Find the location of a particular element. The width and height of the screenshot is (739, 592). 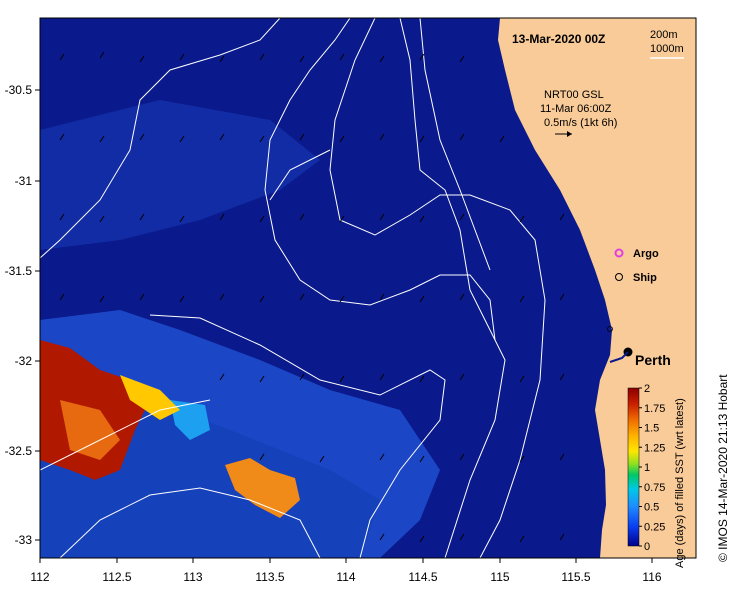

colorbar-tick-label: 0.5 is located at coordinates (651, 508).